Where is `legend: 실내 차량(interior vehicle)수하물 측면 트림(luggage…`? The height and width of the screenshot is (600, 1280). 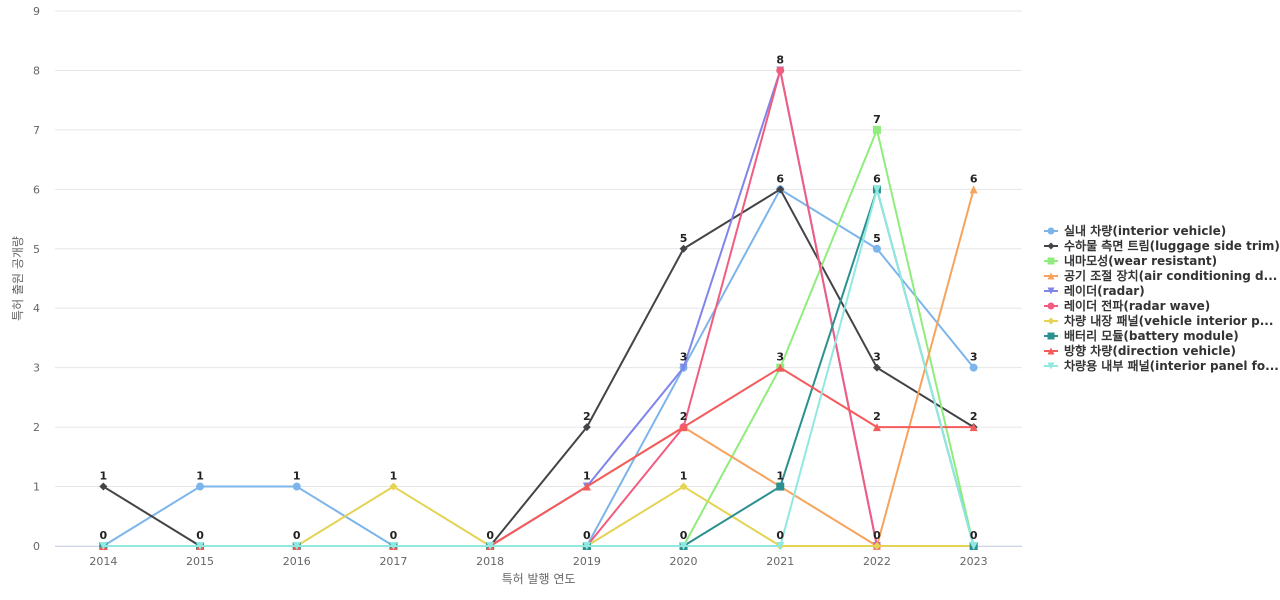 legend: 실내 차량(interior vehicle)수하물 측면 트림(luggage… is located at coordinates (1162, 298).